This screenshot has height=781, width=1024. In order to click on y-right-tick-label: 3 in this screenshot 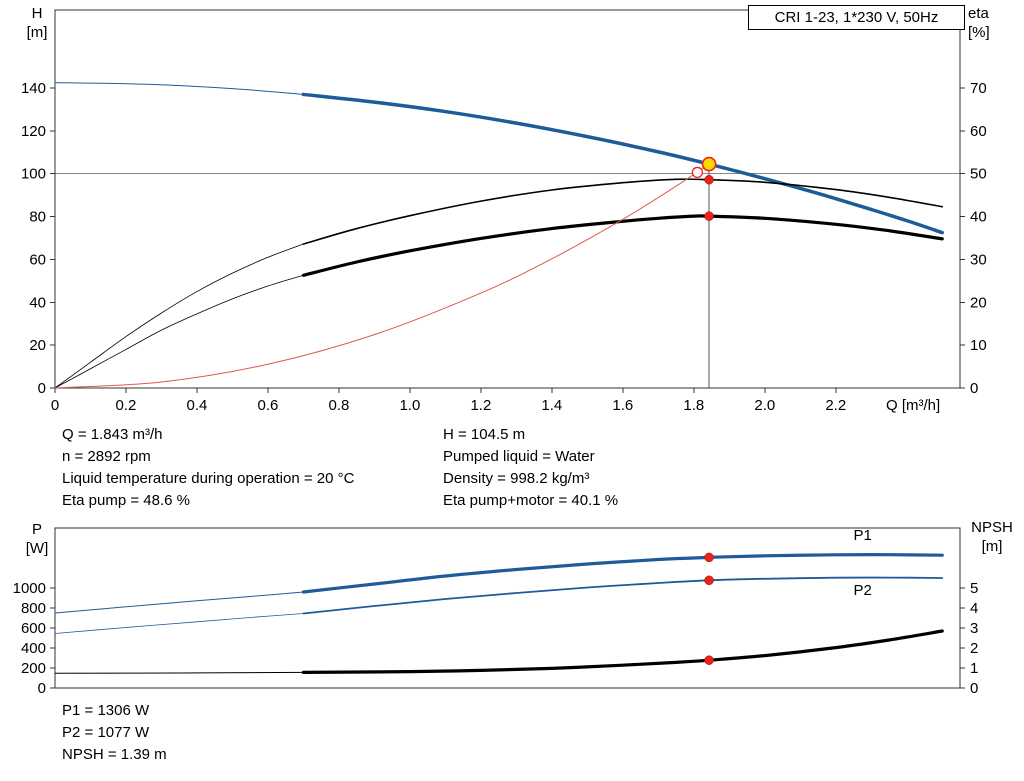, I will do `click(974, 628)`.